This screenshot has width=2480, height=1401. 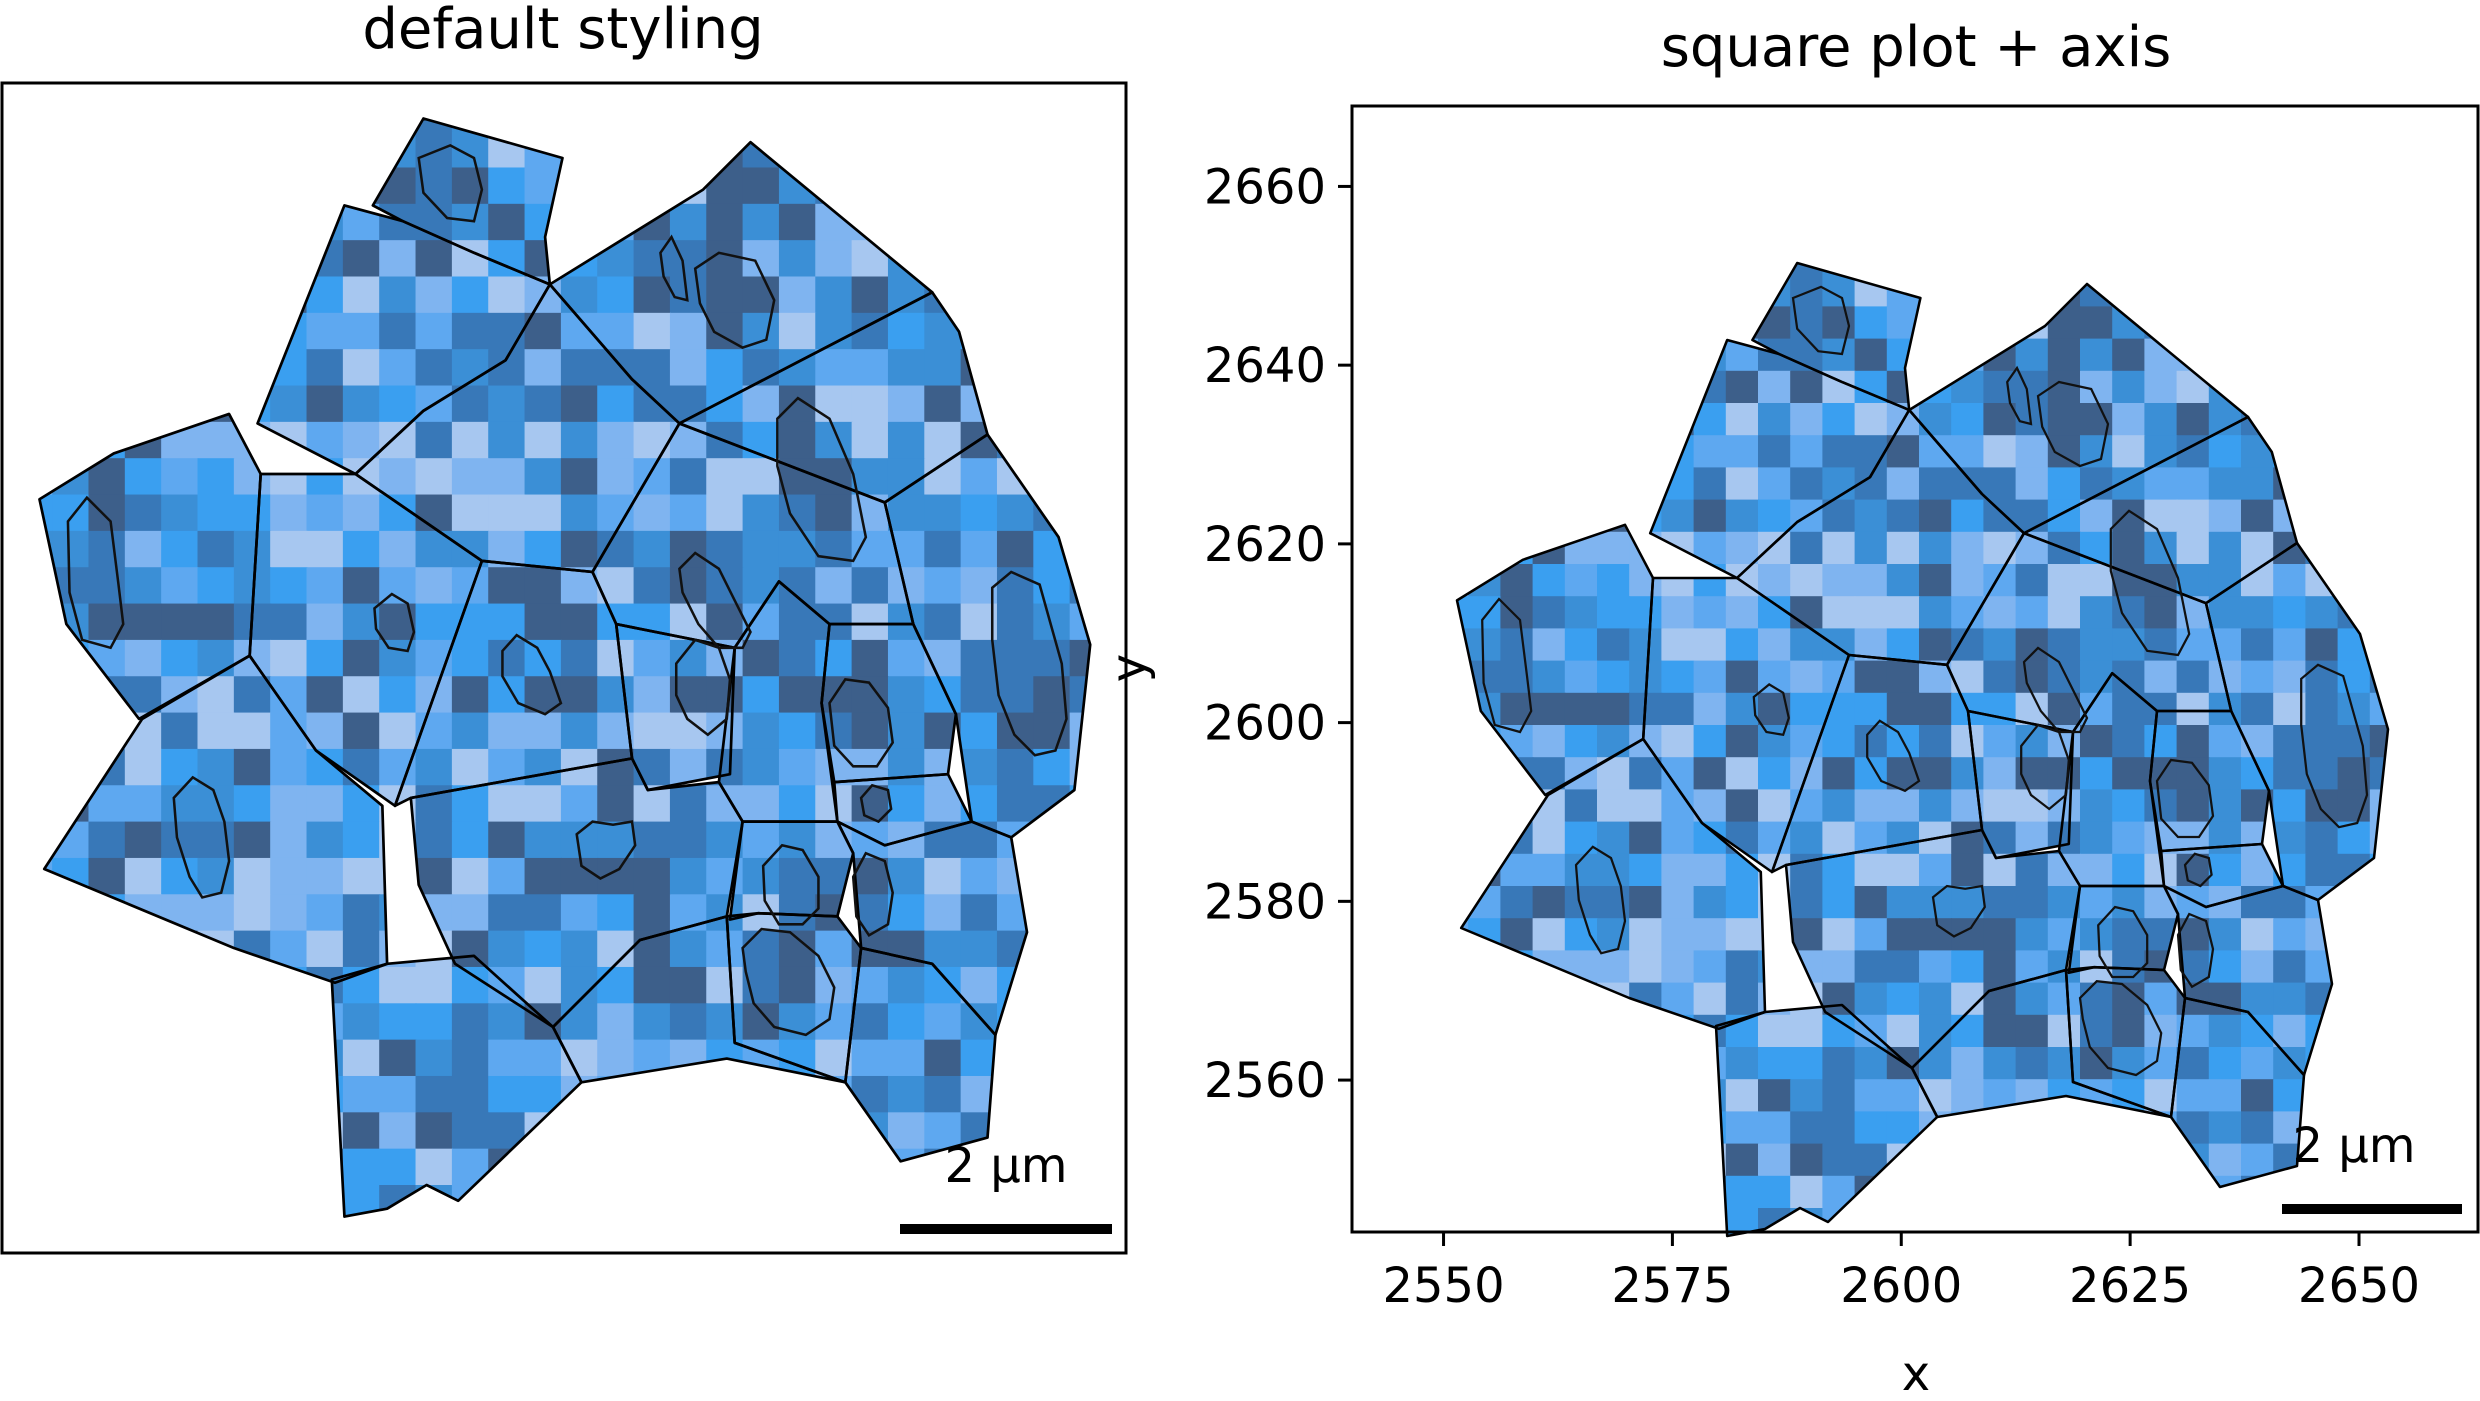 What do you see at coordinates (1265, 366) in the screenshot?
I see `y-tick-label: 2640` at bounding box center [1265, 366].